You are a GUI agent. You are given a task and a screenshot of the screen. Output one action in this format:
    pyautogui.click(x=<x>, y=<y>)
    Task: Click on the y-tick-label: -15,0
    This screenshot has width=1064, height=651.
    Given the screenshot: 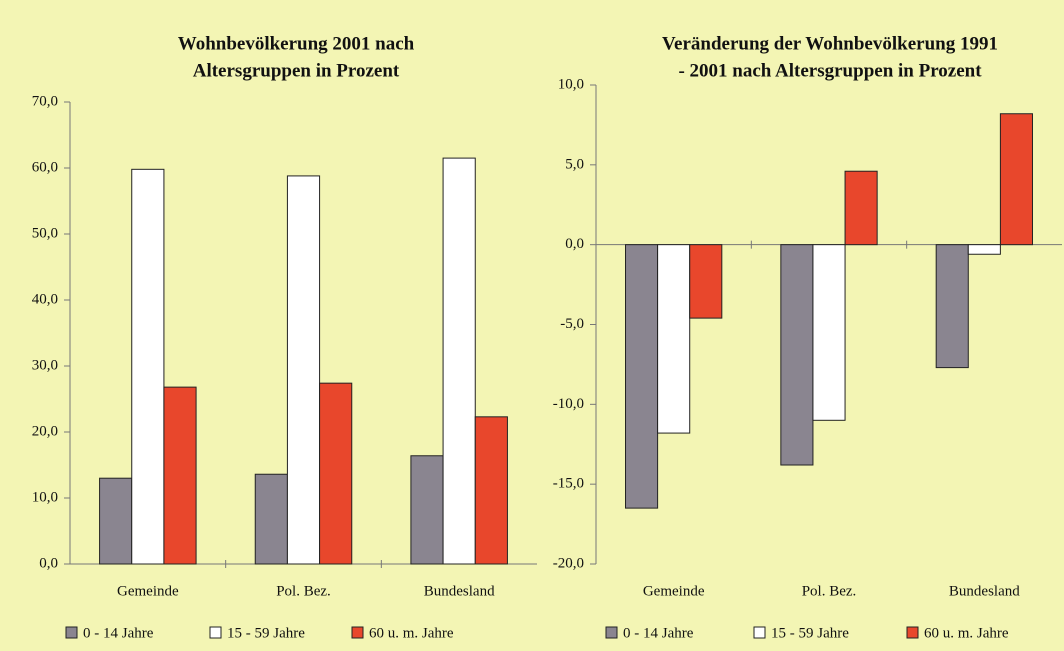 What is the action you would take?
    pyautogui.click(x=568, y=484)
    